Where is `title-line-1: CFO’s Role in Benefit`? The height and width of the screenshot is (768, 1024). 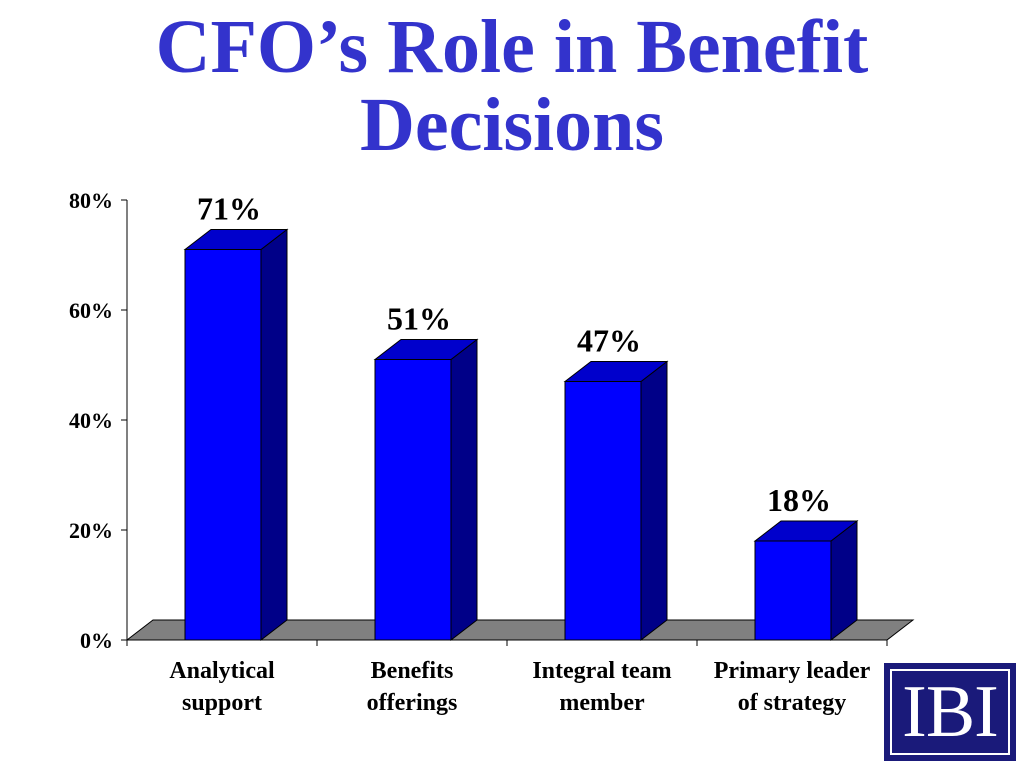
title-line-1: CFO’s Role in Benefit is located at coordinates (512, 47).